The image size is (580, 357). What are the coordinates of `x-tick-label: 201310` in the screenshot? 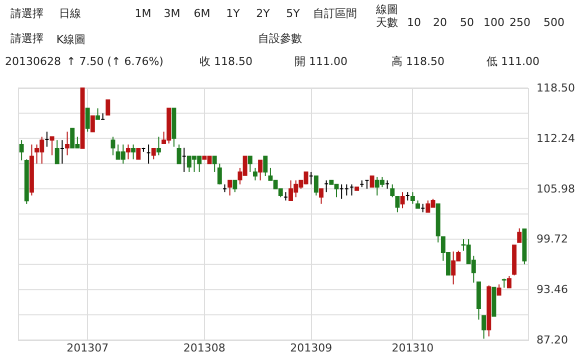 It's located at (413, 348).